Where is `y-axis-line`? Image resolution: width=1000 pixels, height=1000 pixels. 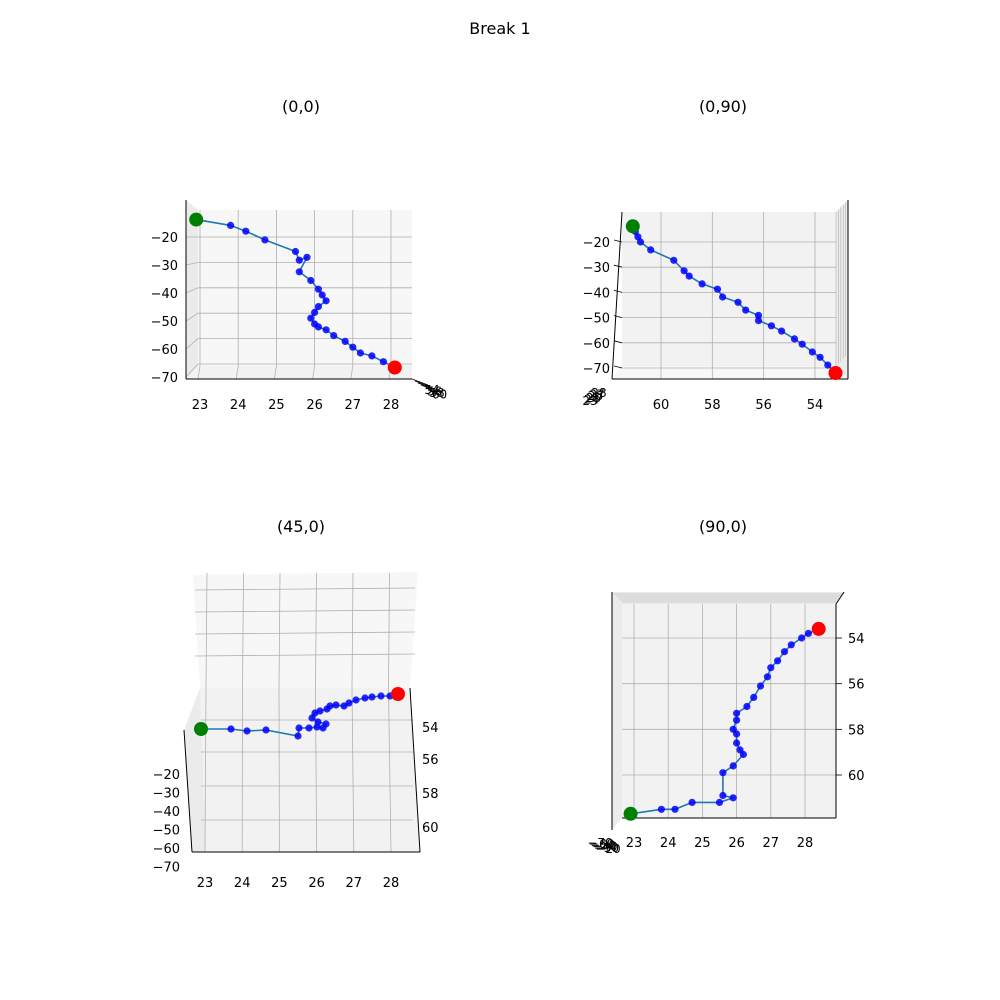 y-axis-line is located at coordinates (415, 770).